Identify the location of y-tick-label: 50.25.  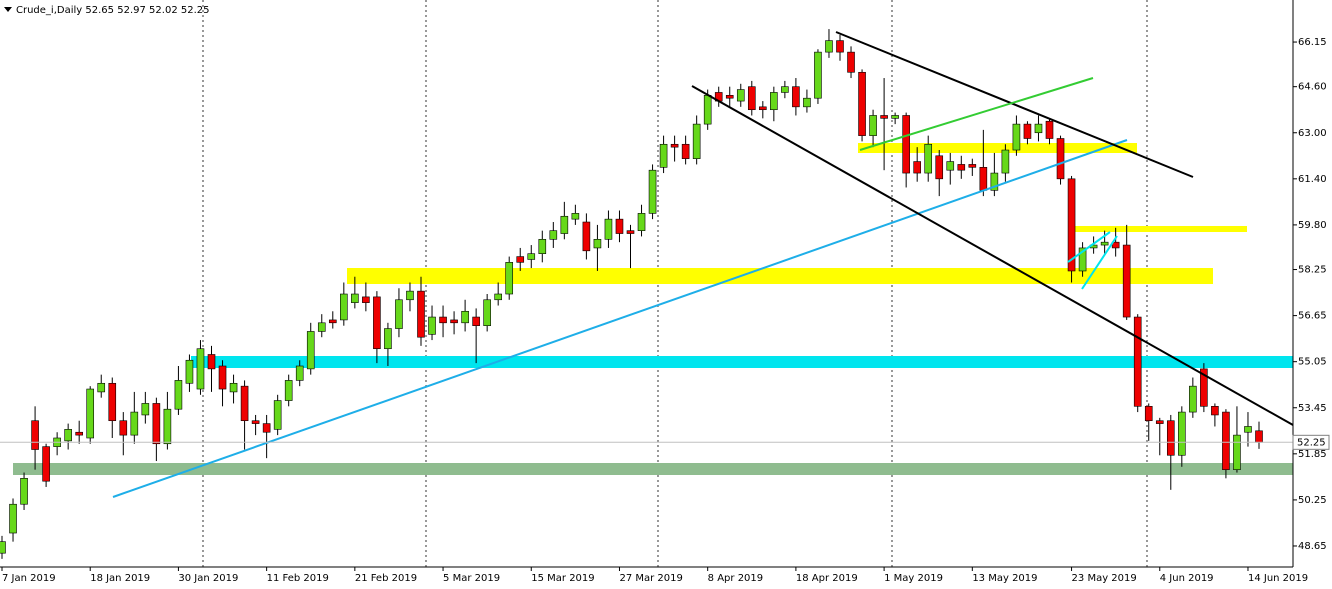
(1312, 500).